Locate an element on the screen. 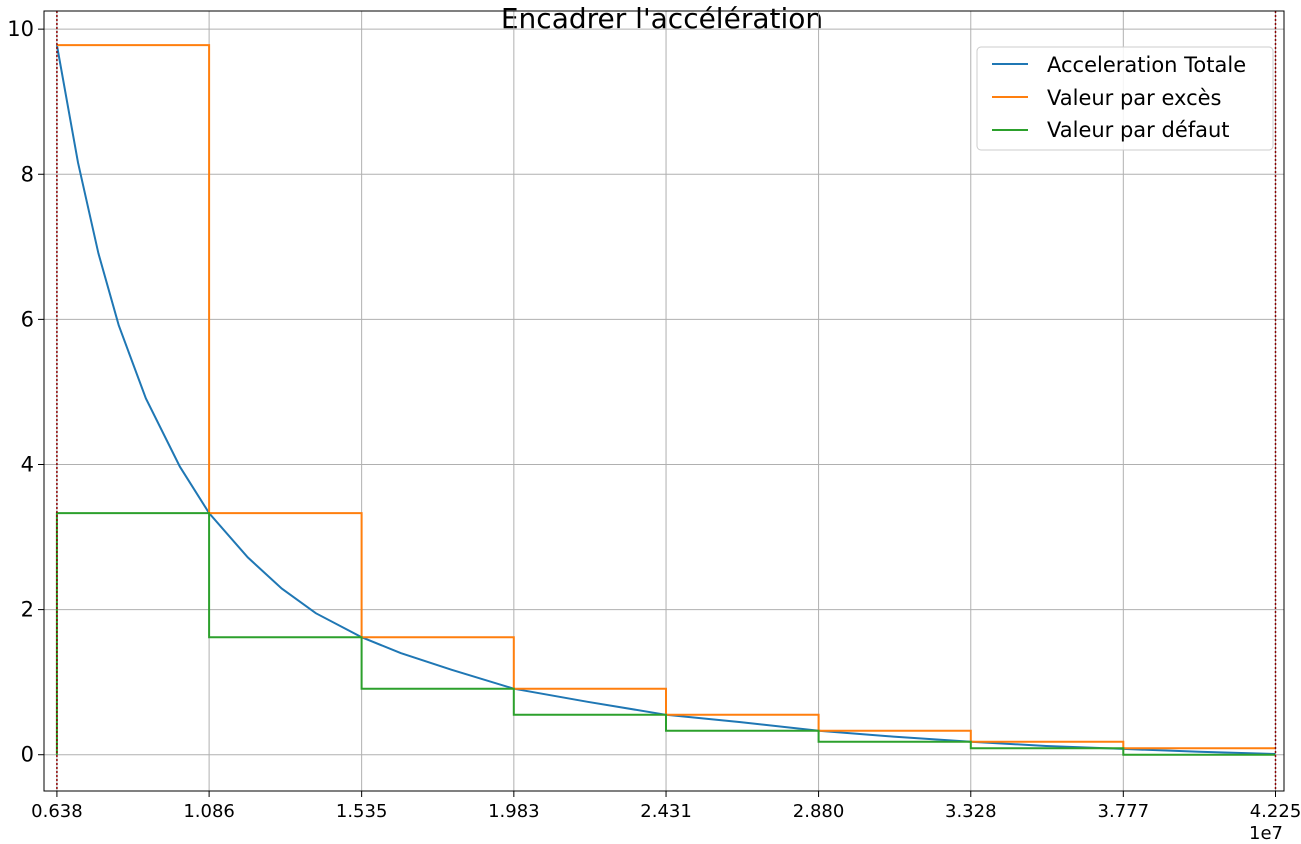  x-tick-label: 2.880 is located at coordinates (819, 811).